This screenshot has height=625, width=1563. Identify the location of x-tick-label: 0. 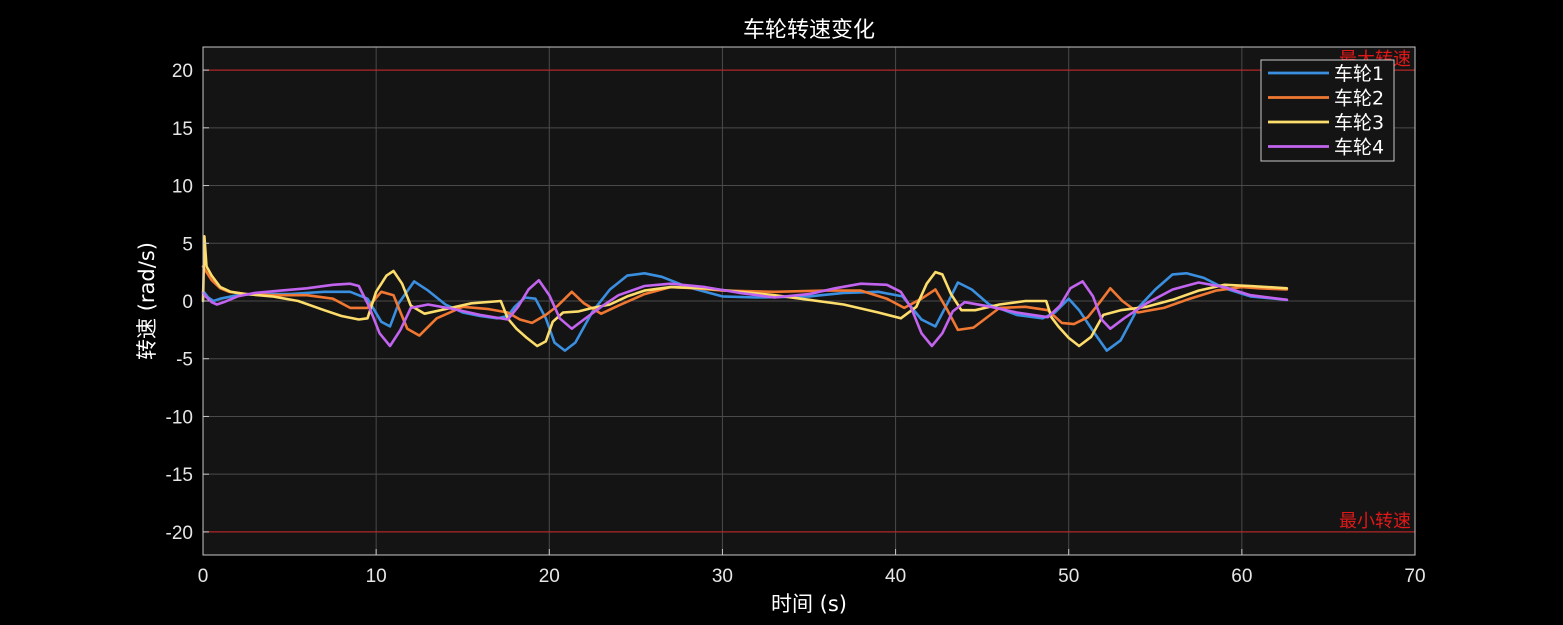
(203, 576).